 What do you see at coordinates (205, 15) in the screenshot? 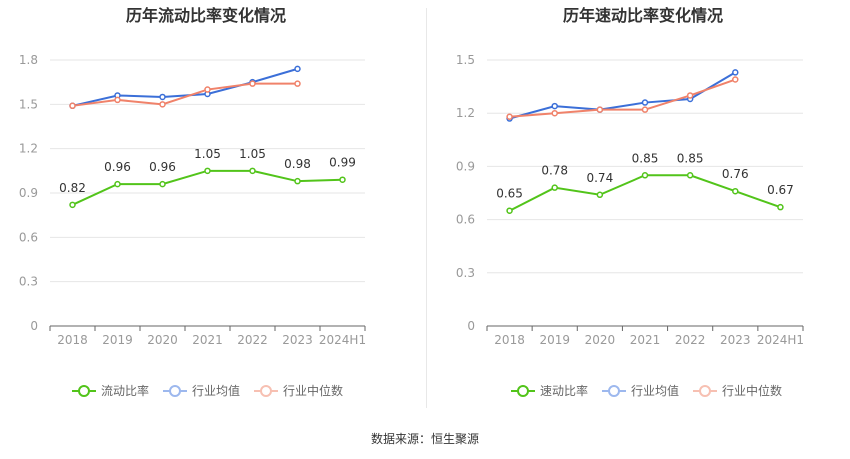
I see `chart-title-current-ratio: 历年流动比率变化情况` at bounding box center [205, 15].